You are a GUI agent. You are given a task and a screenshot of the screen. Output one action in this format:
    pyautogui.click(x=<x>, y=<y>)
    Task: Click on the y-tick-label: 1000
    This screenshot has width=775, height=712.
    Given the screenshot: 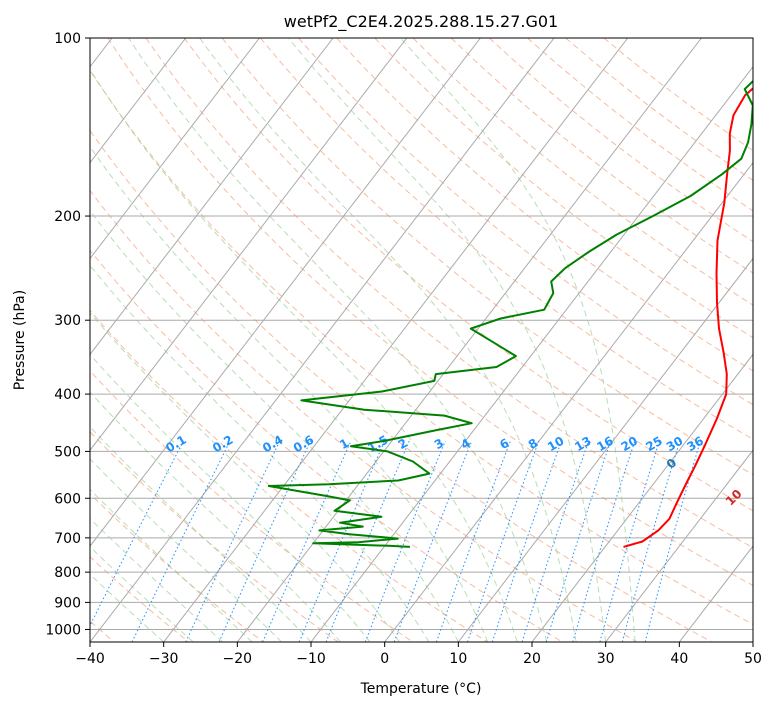 What is the action you would take?
    pyautogui.click(x=63, y=630)
    